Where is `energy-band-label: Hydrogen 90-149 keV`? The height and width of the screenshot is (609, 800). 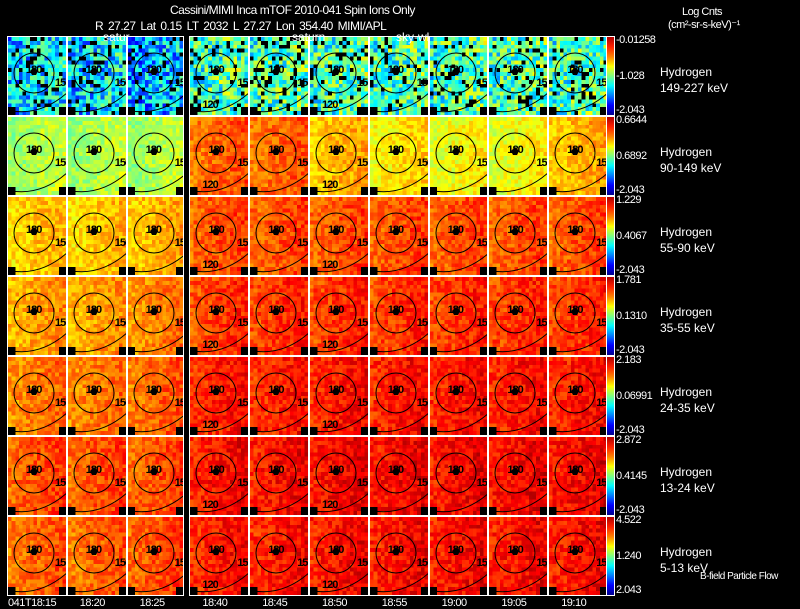
energy-band-label: Hydrogen 90-149 keV is located at coordinates (690, 160).